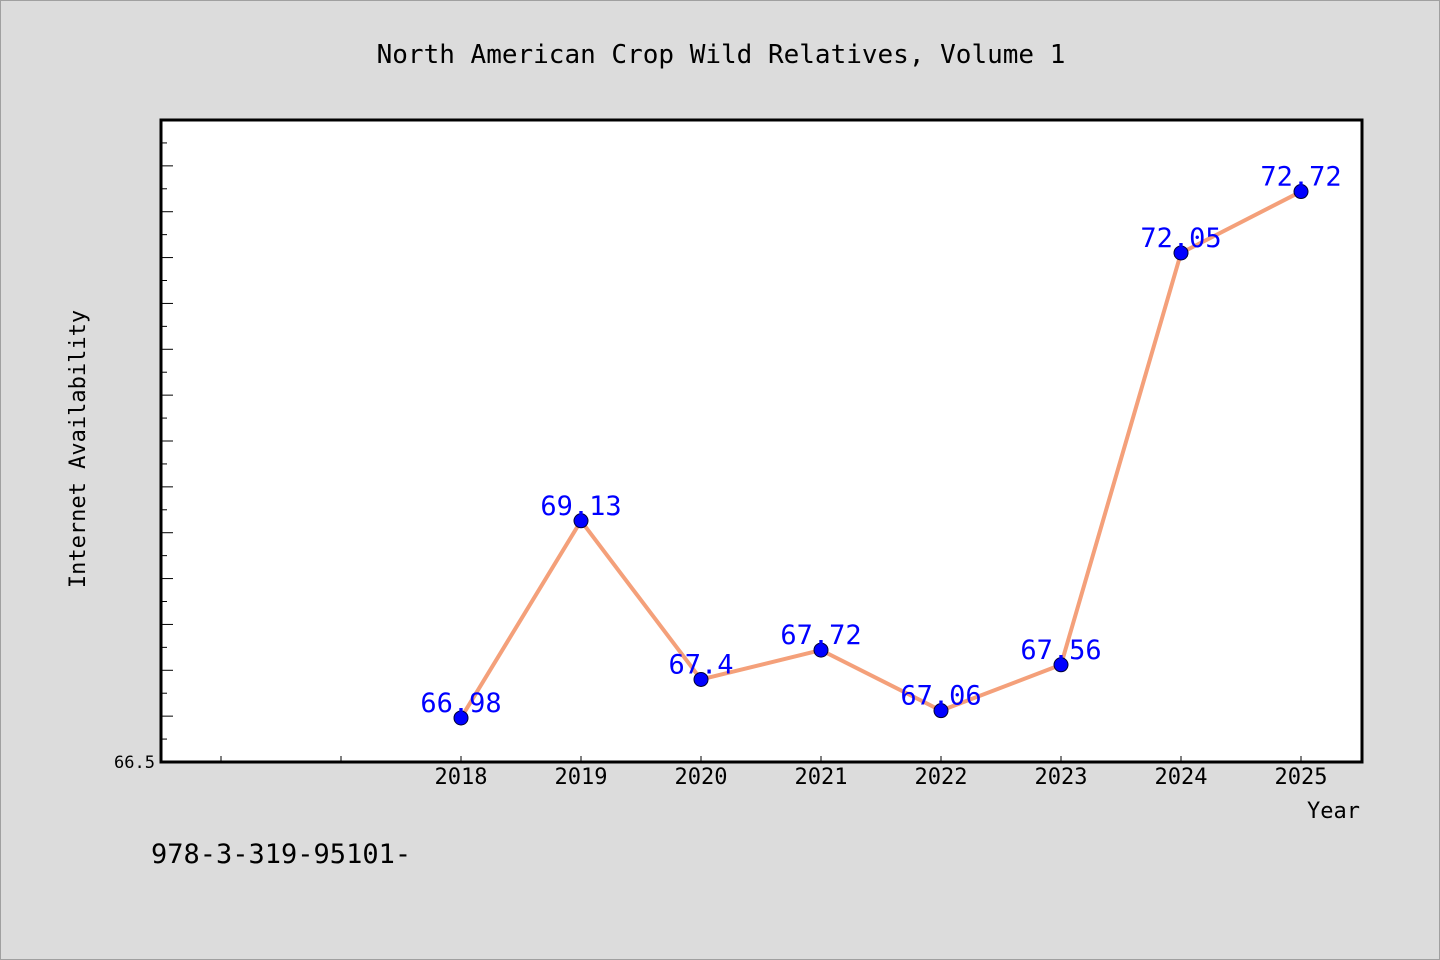  What do you see at coordinates (881, 777) in the screenshot?
I see `x-axis-tick-labels: 2018 2019 2020 2021 2022 2023 2024 2025` at bounding box center [881, 777].